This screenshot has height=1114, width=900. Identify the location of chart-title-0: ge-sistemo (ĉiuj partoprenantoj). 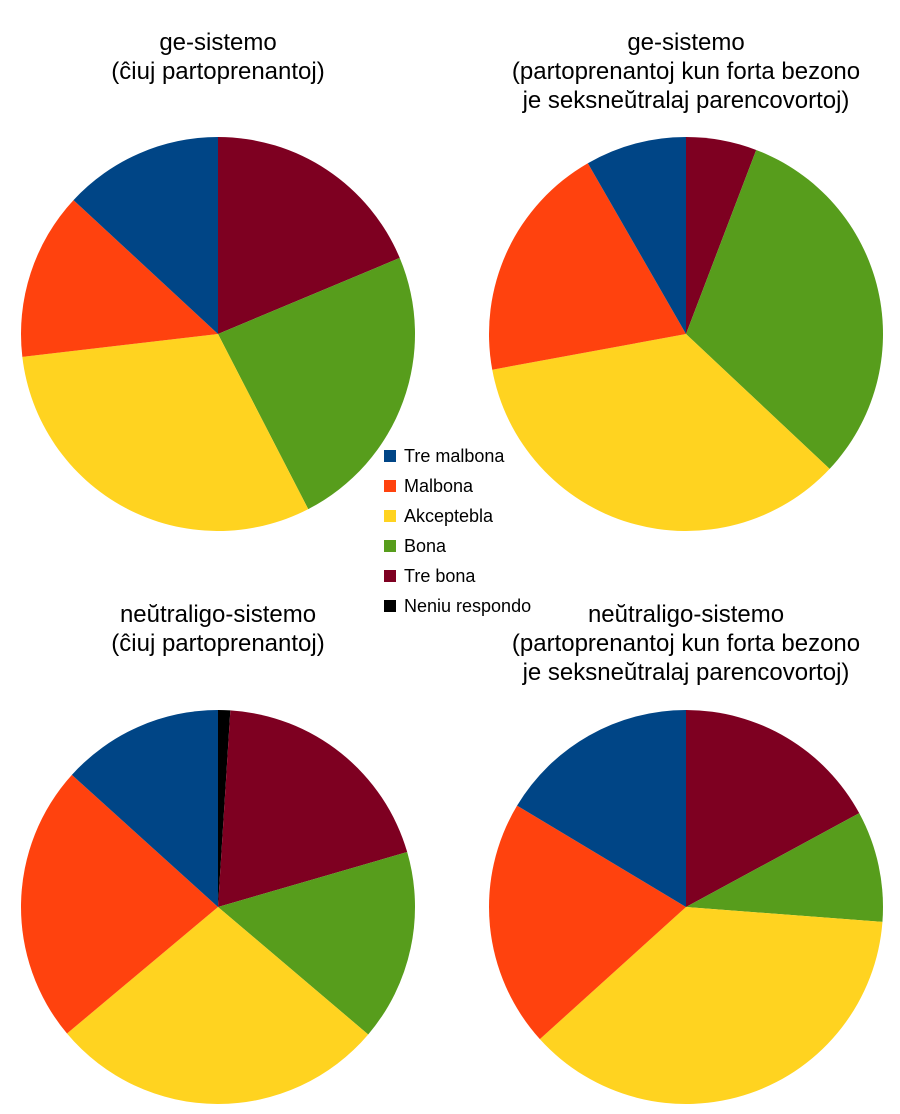
(218, 57).